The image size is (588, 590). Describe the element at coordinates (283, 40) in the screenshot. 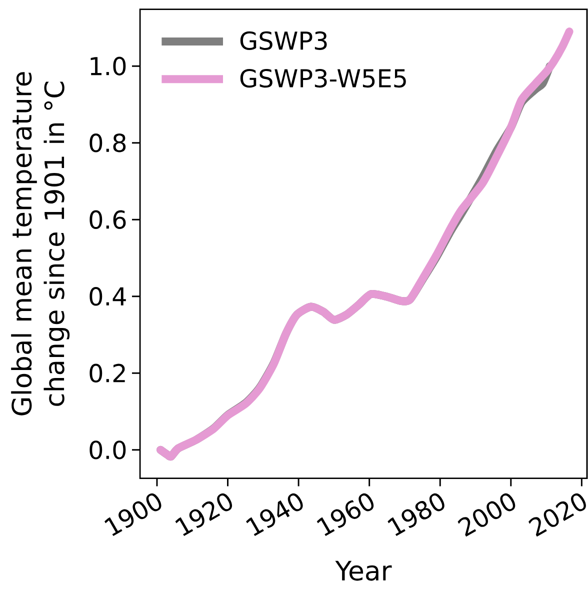

I see `legend-label: GSWP3` at that location.